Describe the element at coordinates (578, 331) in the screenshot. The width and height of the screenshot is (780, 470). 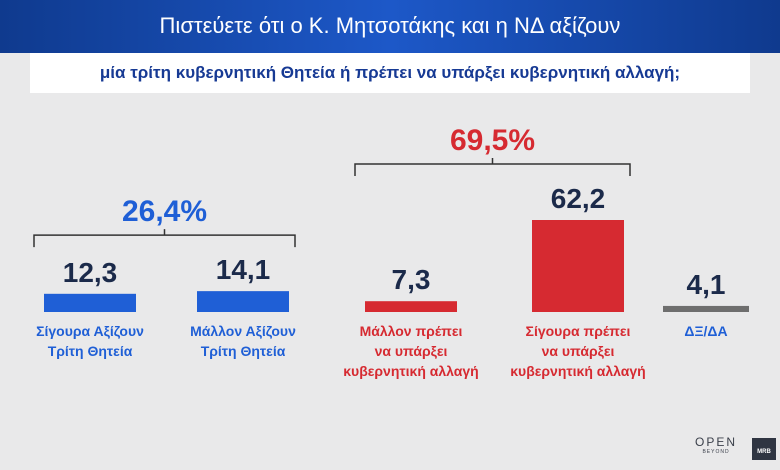
I see `category-label: Σίγουρα πρέπει` at that location.